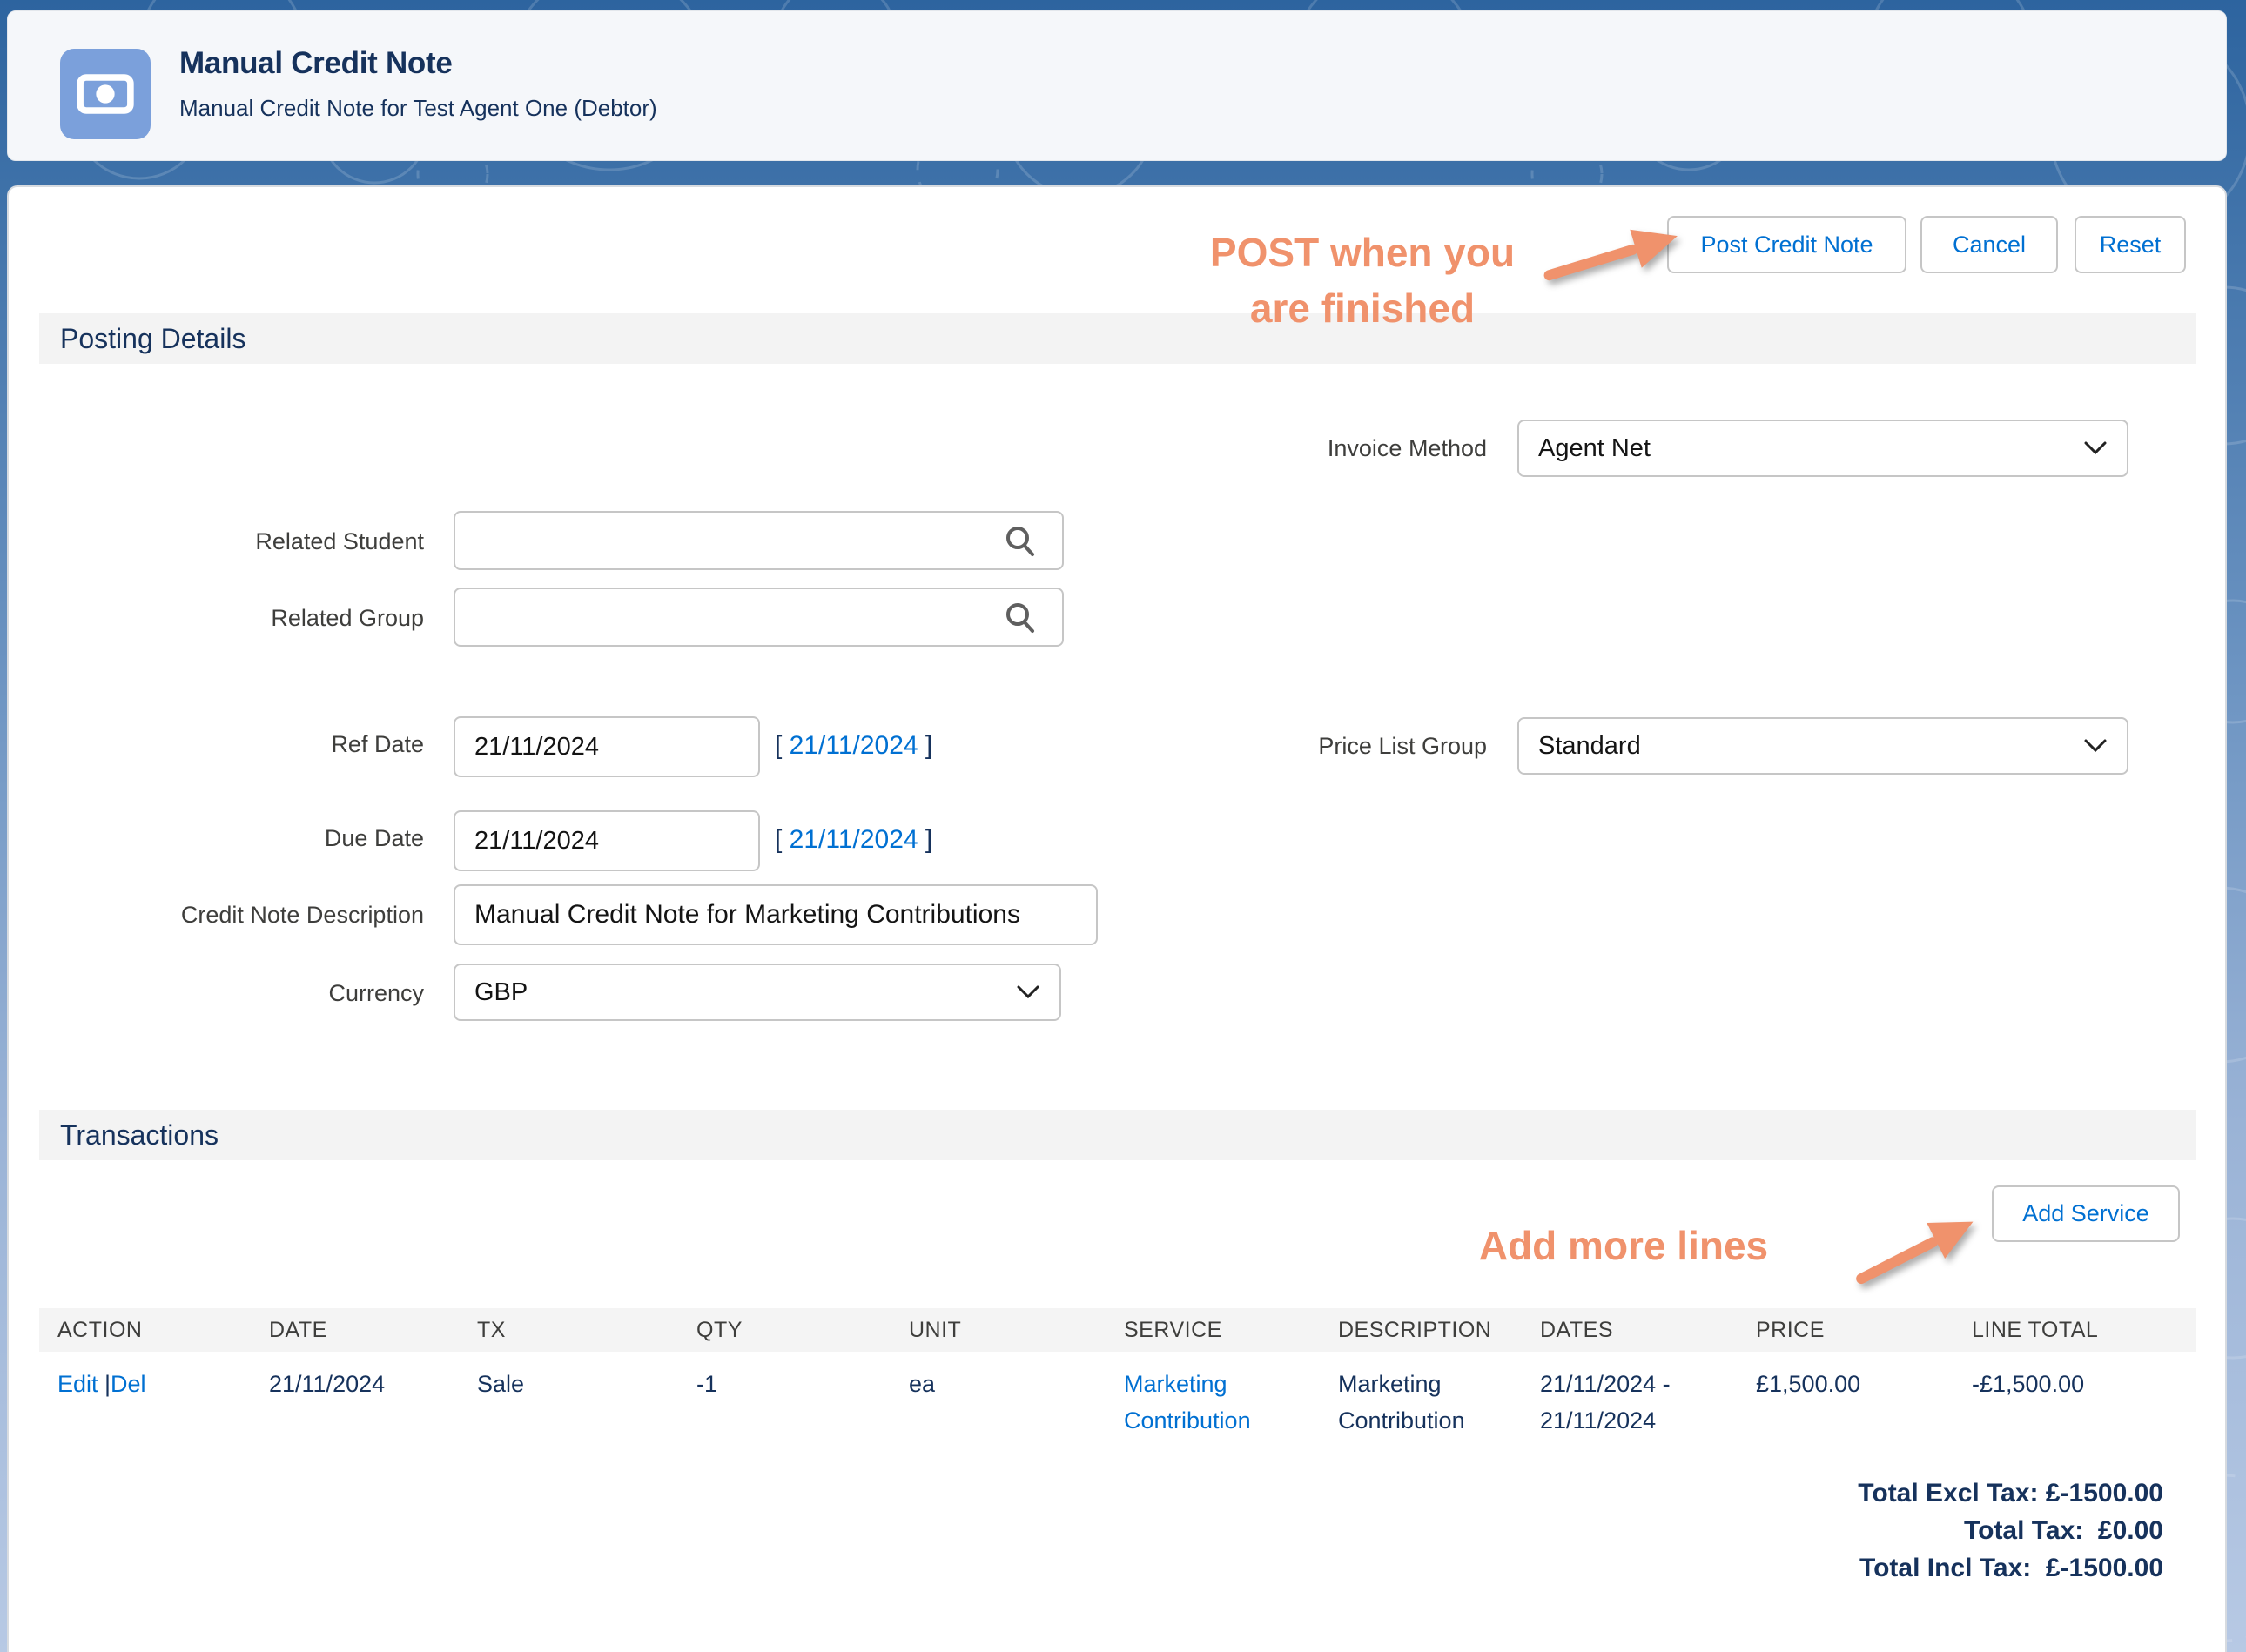  Describe the element at coordinates (1823, 746) in the screenshot. I see `price-list-group-select: Standard` at that location.